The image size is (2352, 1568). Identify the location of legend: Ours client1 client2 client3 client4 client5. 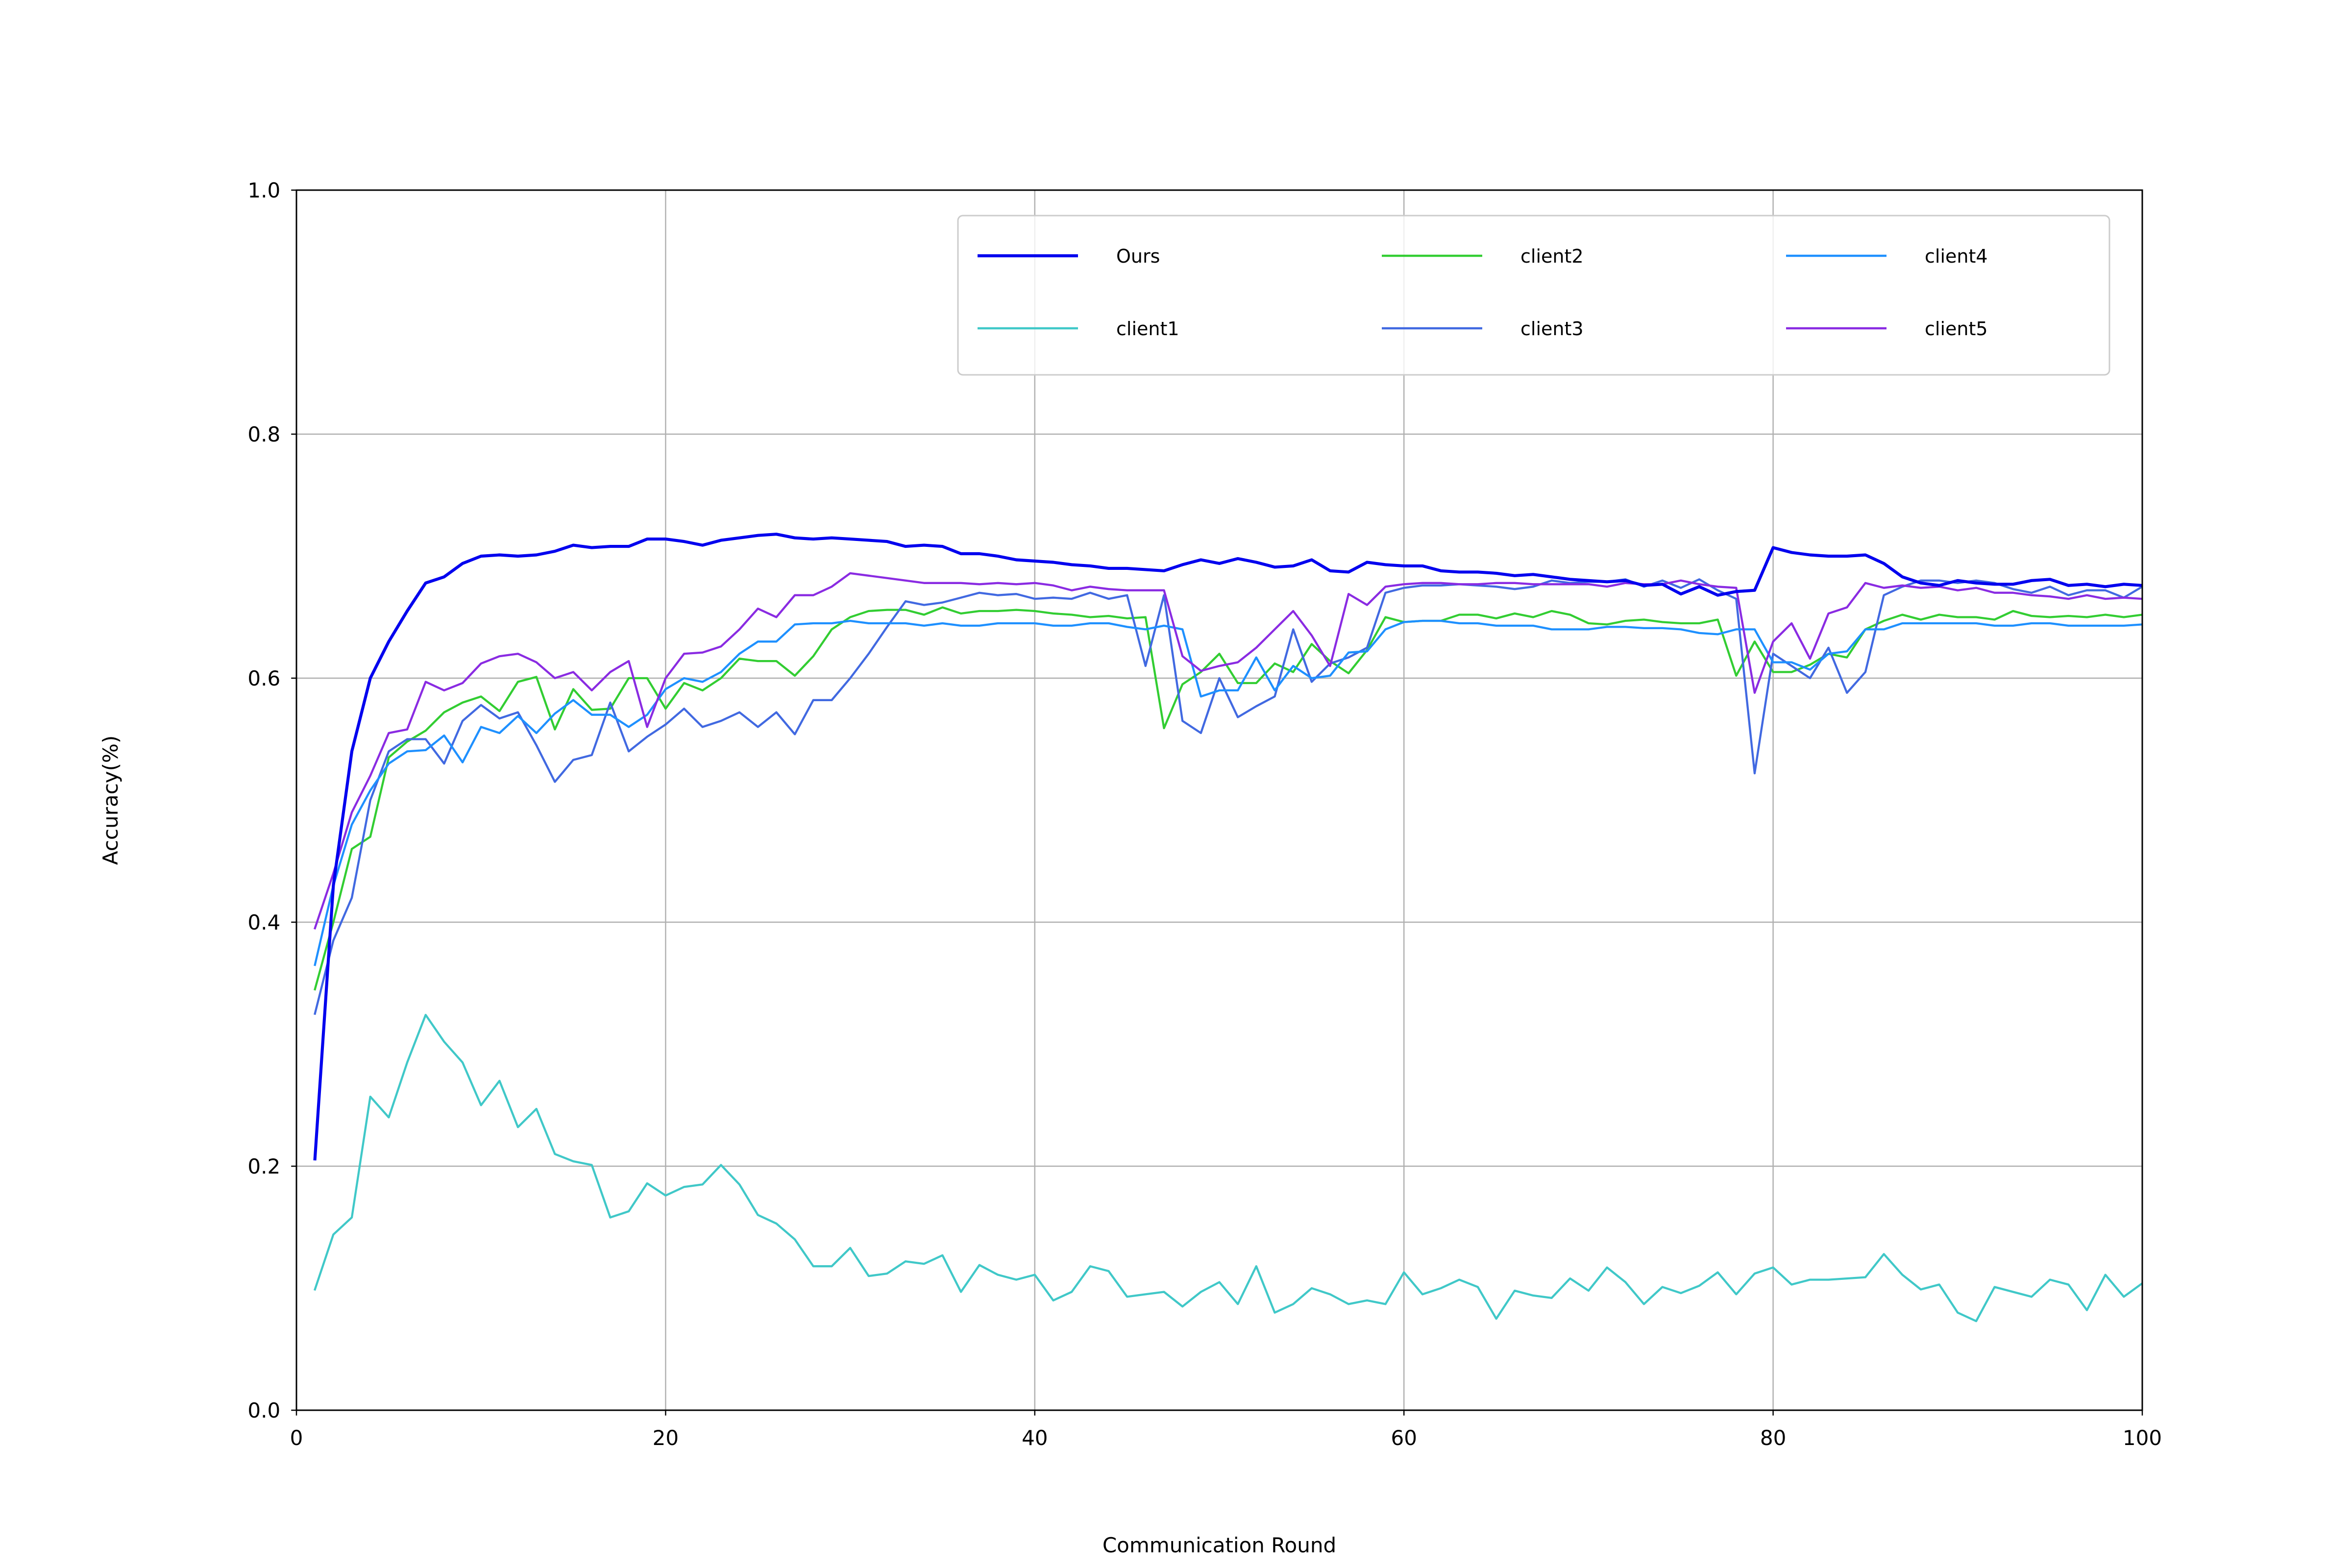
(1533, 295).